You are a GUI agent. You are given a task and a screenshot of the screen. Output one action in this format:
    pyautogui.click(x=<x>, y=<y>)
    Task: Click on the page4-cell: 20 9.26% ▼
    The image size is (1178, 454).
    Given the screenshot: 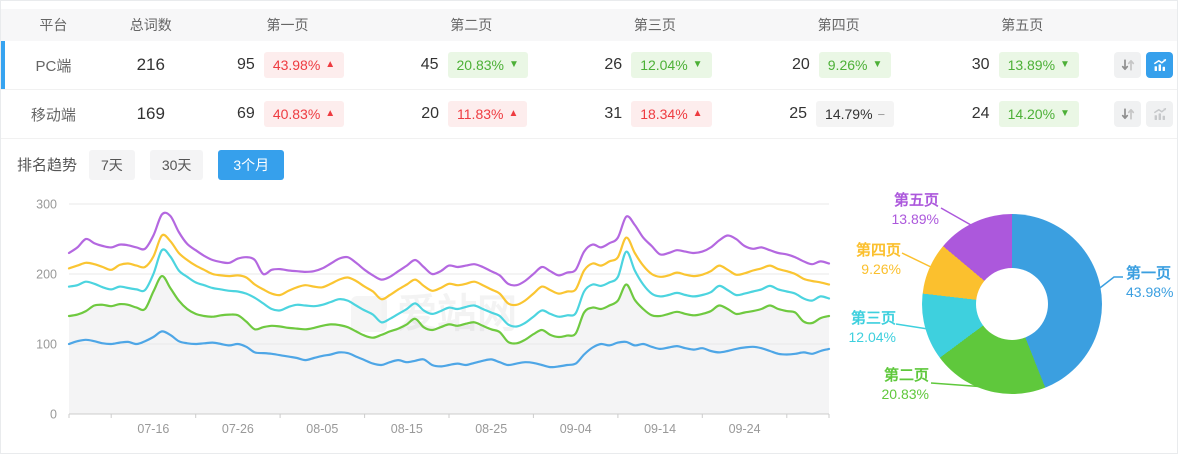 What is the action you would take?
    pyautogui.click(x=839, y=65)
    